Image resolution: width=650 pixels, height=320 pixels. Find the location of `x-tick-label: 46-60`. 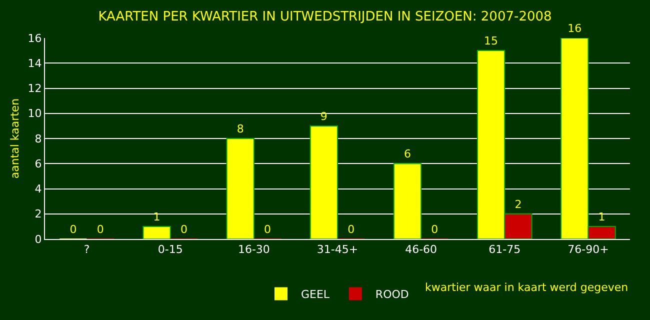

x-tick-label: 46-60 is located at coordinates (421, 249).